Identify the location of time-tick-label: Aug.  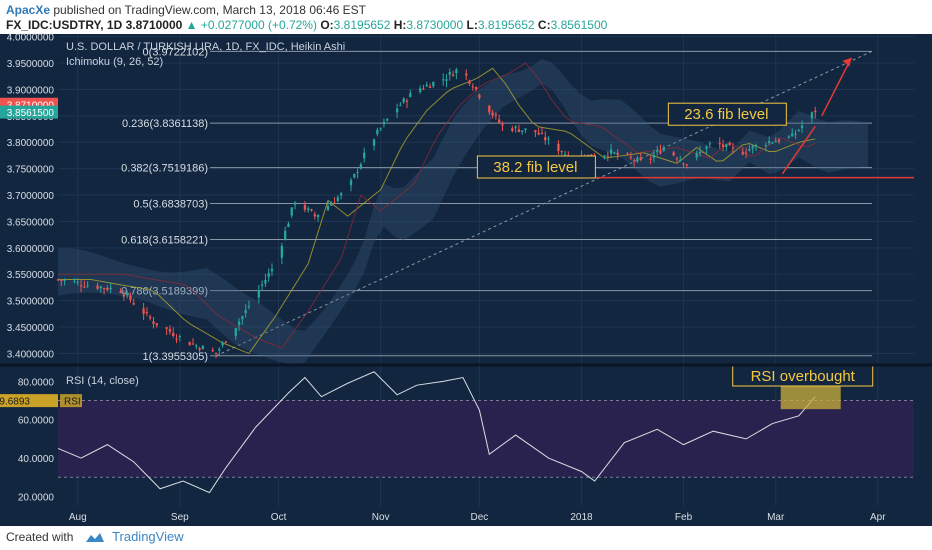
(78, 517).